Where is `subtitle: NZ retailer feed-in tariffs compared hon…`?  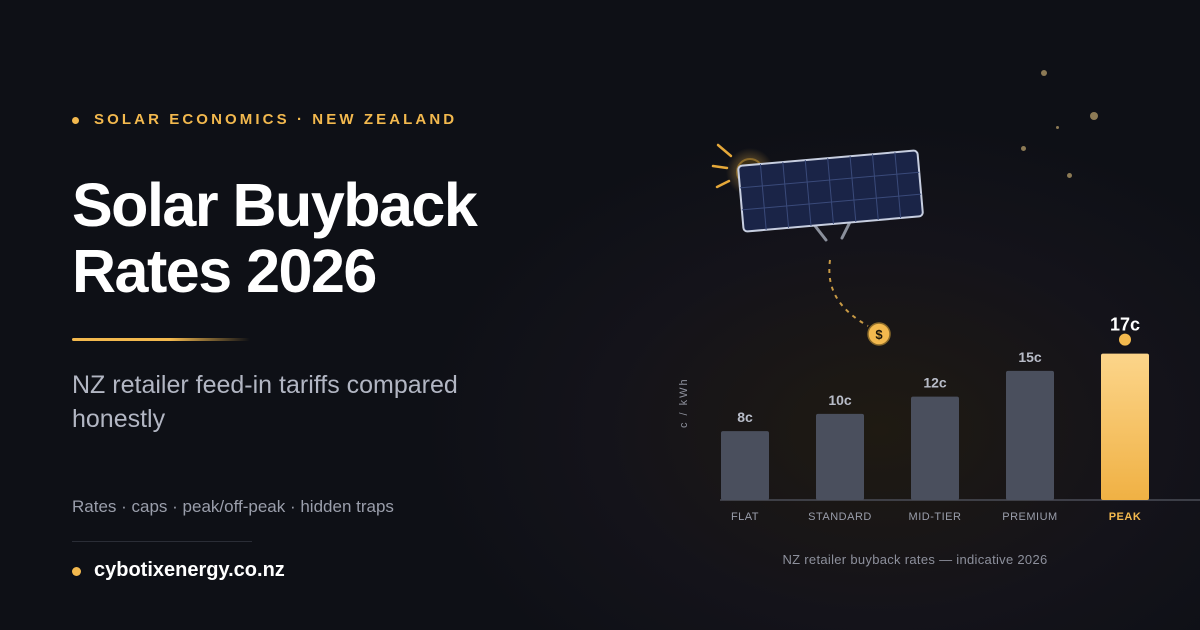
subtitle: NZ retailer feed-in tariffs compared hon… is located at coordinates (265, 402).